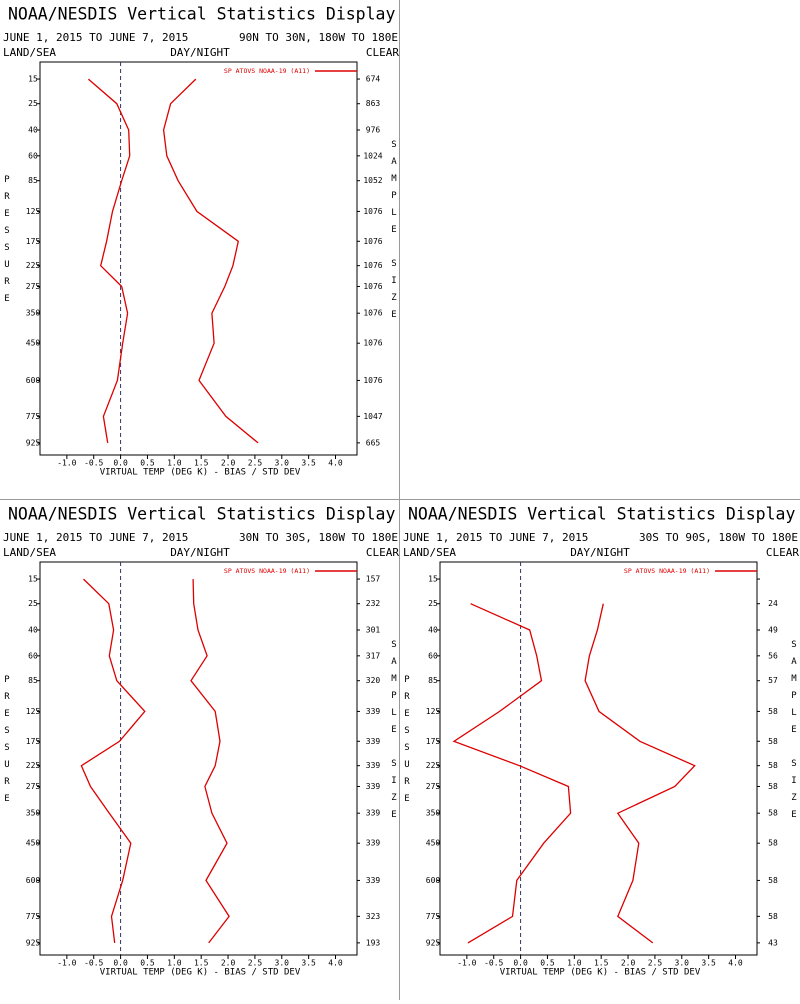 This screenshot has height=1004, width=800. Describe the element at coordinates (373, 129) in the screenshot. I see `sample-size: 976` at that location.